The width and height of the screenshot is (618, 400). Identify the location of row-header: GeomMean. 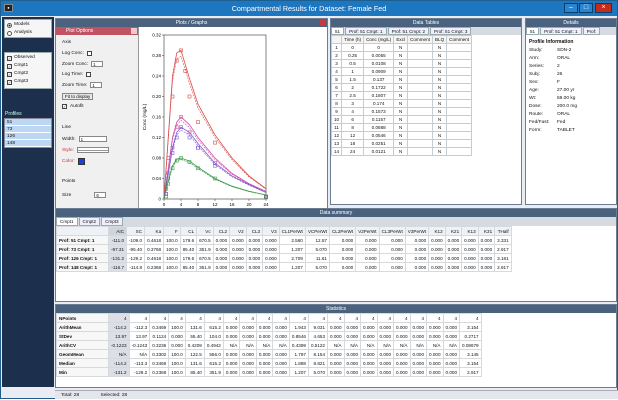
(82, 354).